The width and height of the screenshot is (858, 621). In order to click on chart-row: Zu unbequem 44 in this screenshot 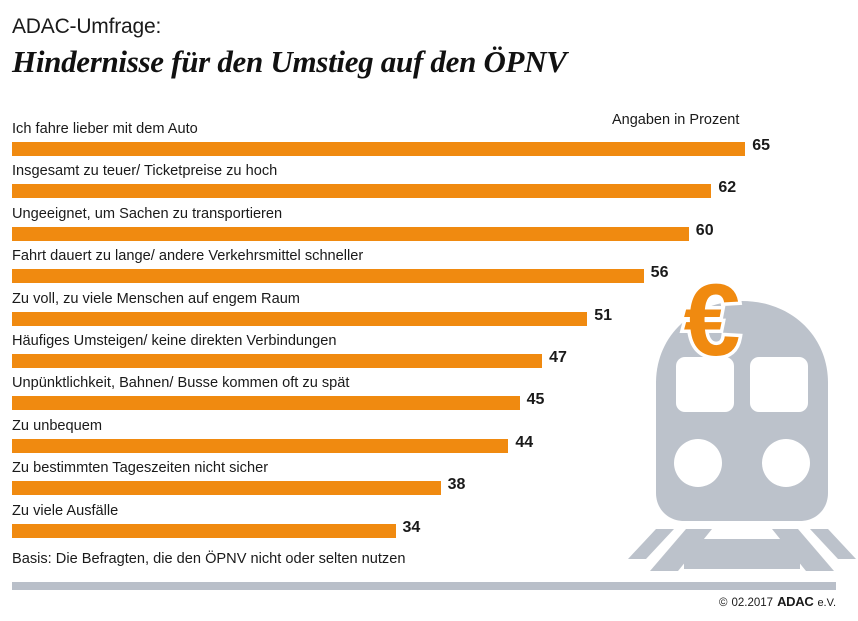, I will do `click(429, 436)`.